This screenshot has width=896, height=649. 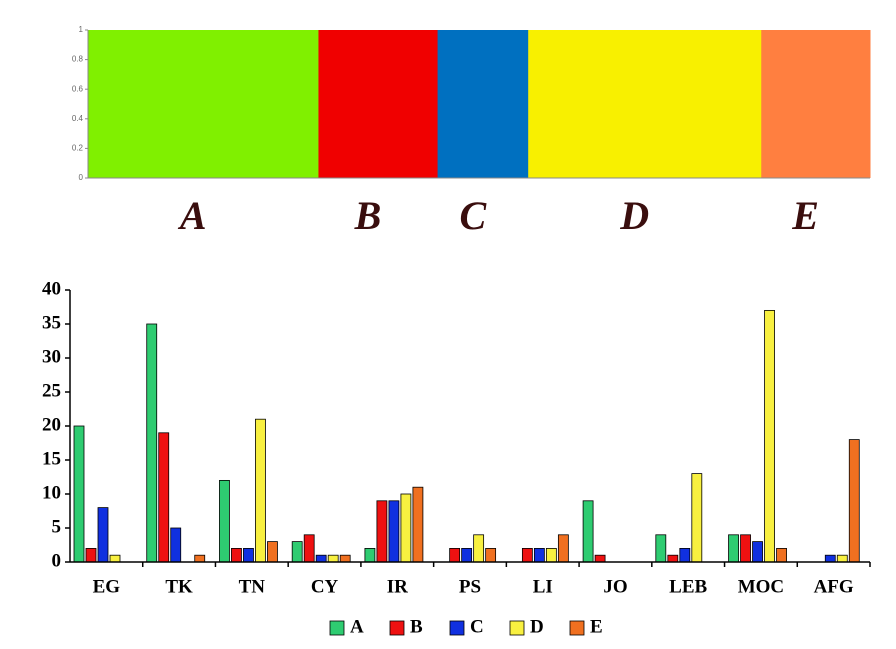 What do you see at coordinates (51, 356) in the screenshot?
I see `y-tick-label: 30` at bounding box center [51, 356].